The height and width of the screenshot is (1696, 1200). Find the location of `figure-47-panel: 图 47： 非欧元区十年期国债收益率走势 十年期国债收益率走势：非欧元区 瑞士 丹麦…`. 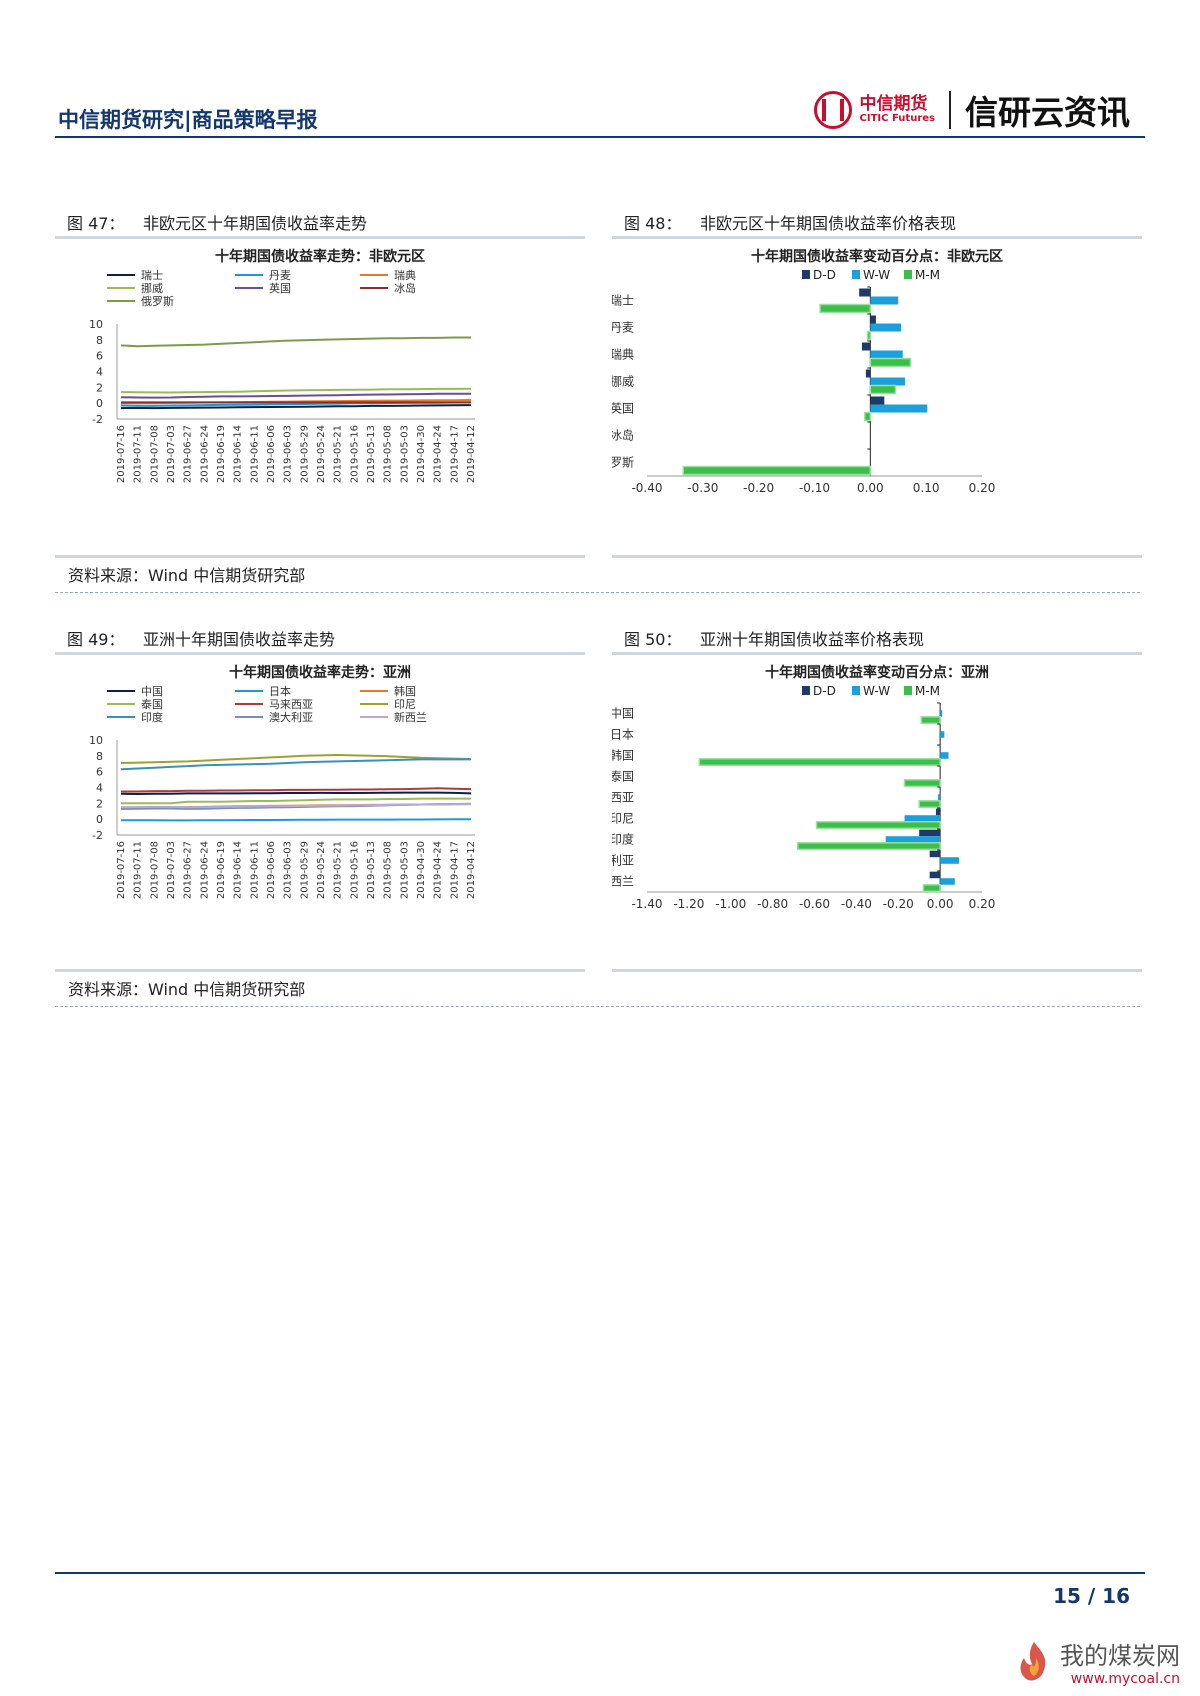

figure-47-panel: 图 47： 非欧元区十年期国债收益率走势 十年期国债收益率走势：非欧元区 瑞士 丹麦… is located at coordinates (320, 373).